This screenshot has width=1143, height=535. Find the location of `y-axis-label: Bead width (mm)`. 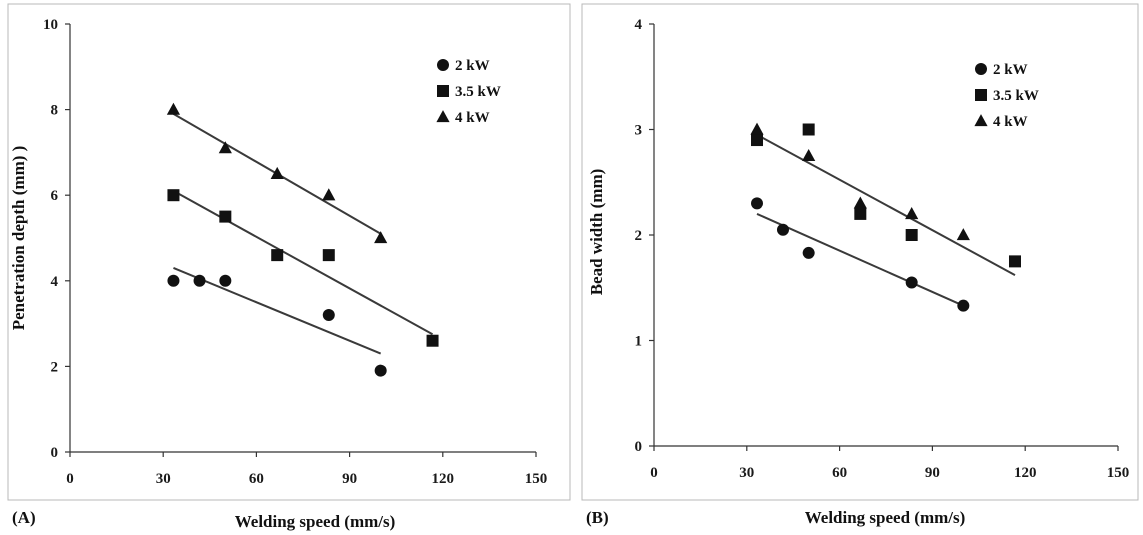

y-axis-label: Bead width (mm) is located at coordinates (596, 232).